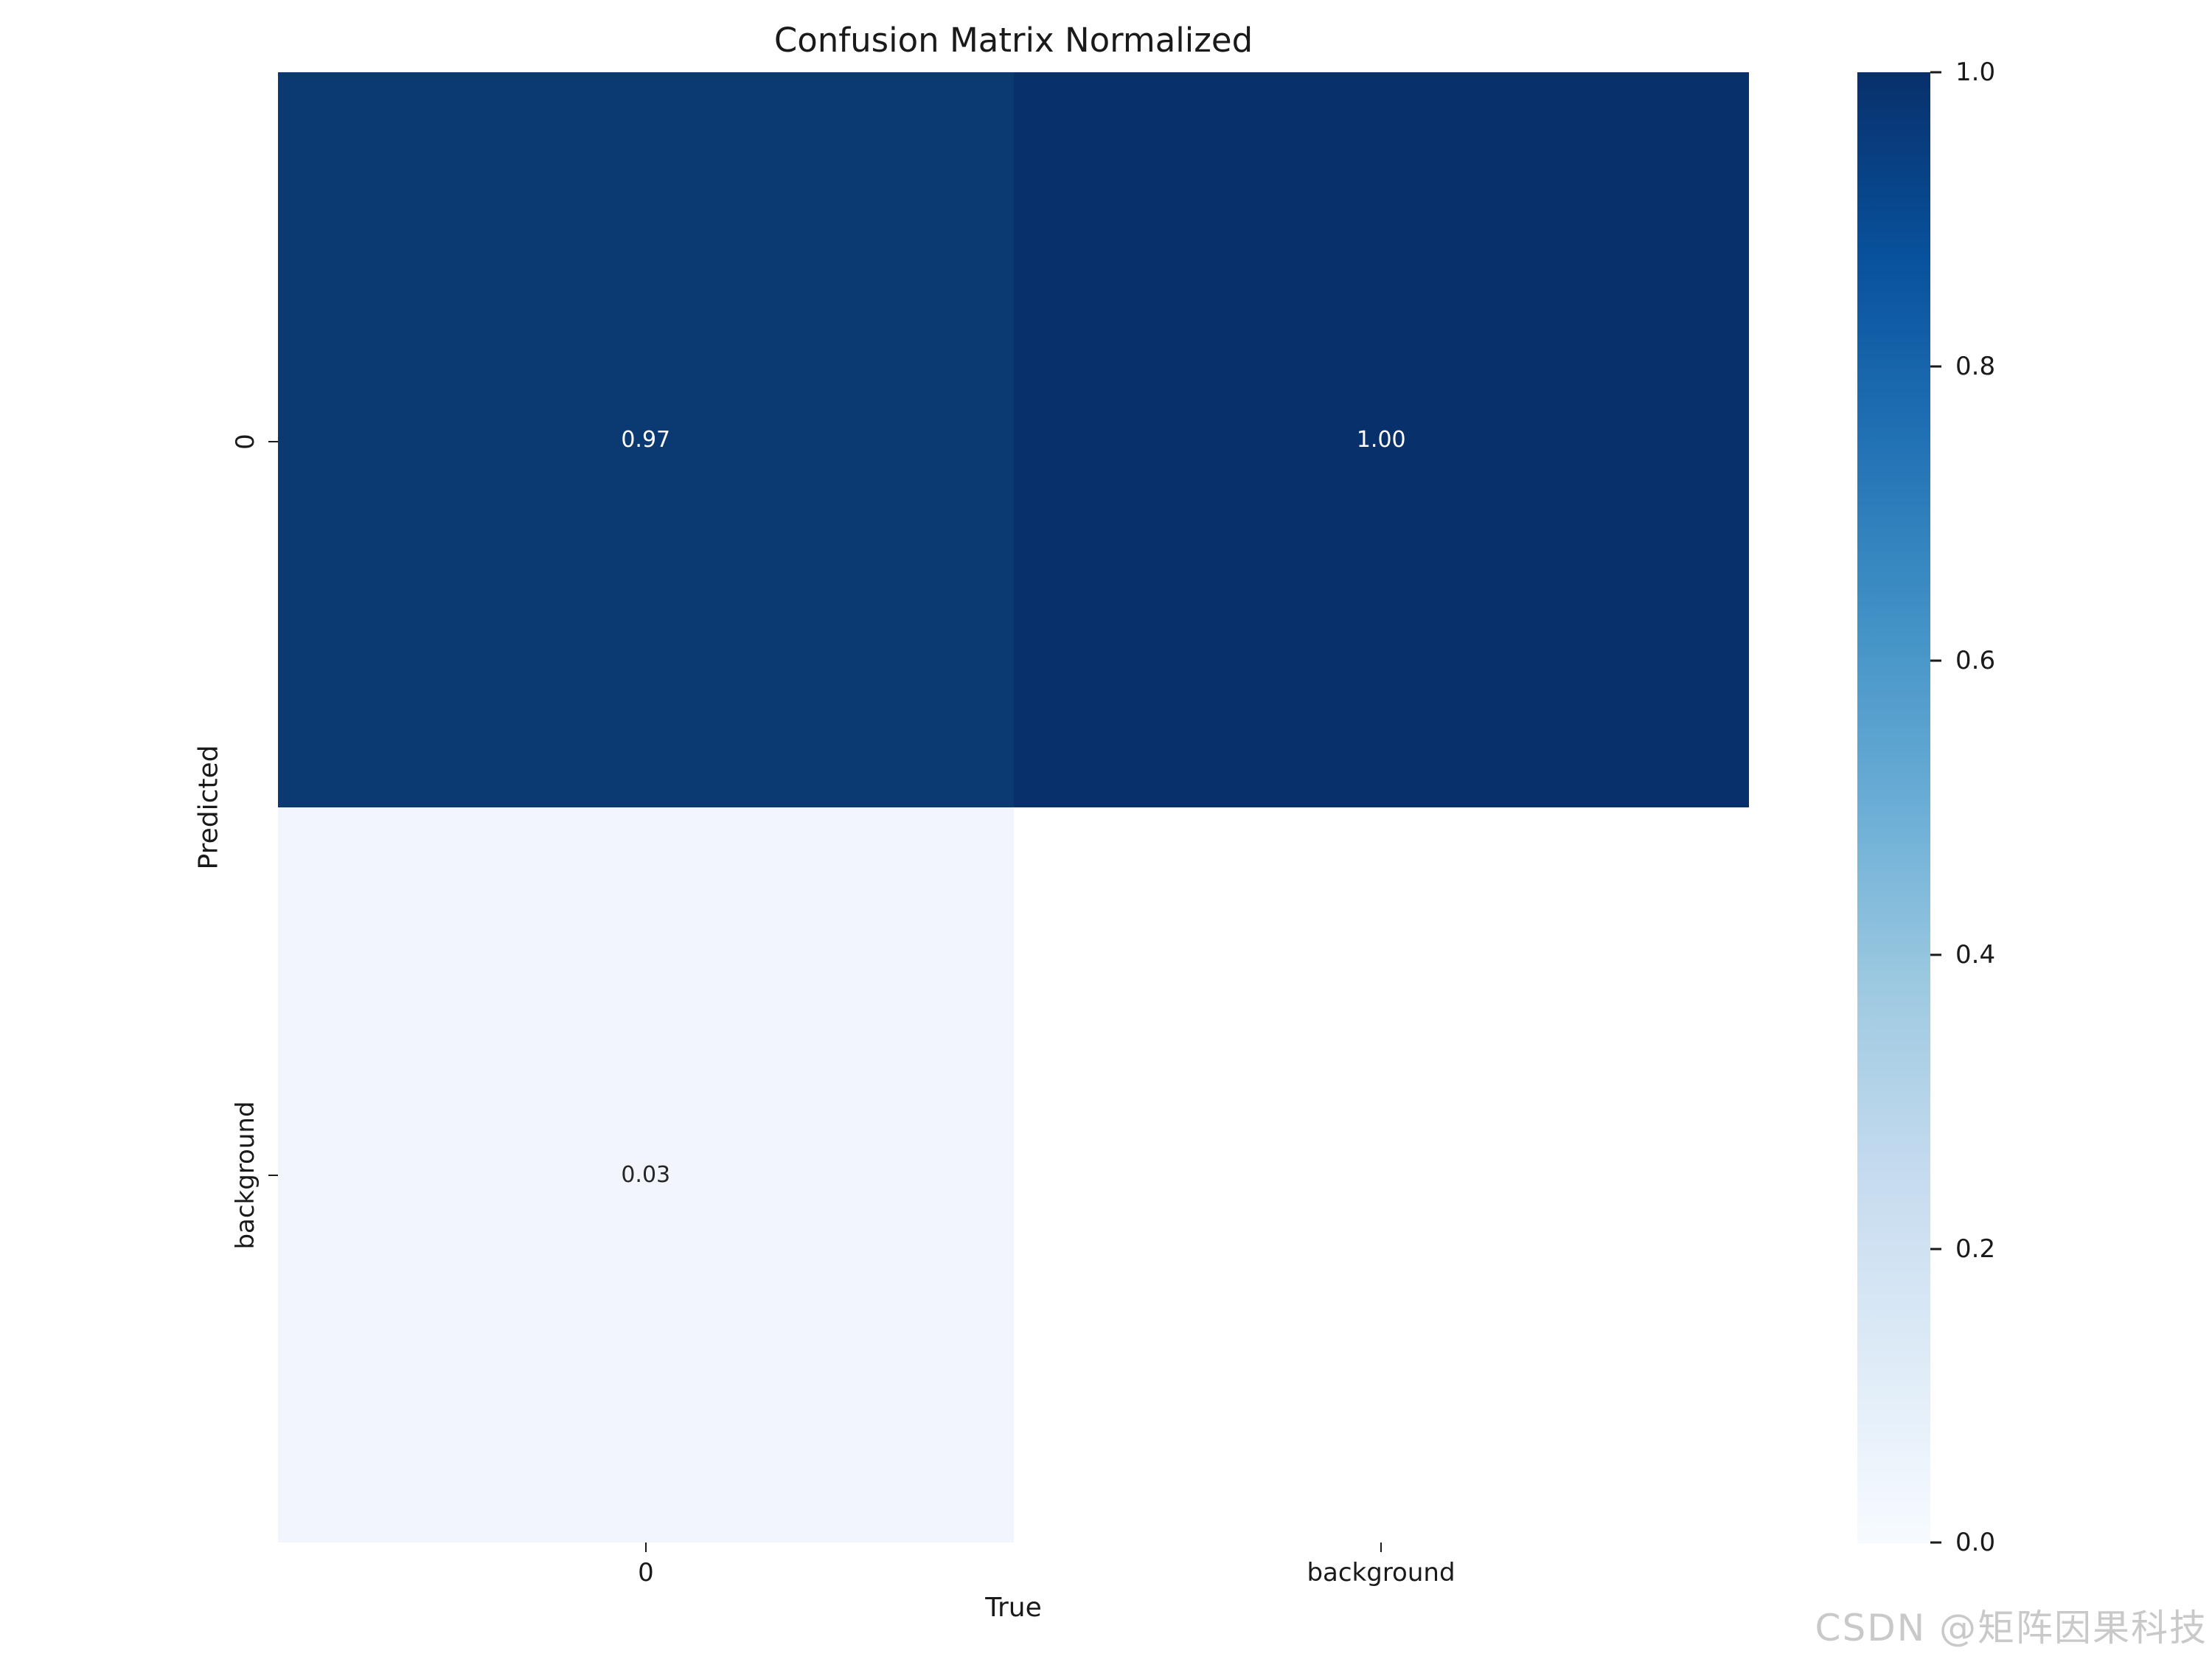 The height and width of the screenshot is (1659, 2212). What do you see at coordinates (1975, 1542) in the screenshot?
I see `colorbar-tick-label: 0.0` at bounding box center [1975, 1542].